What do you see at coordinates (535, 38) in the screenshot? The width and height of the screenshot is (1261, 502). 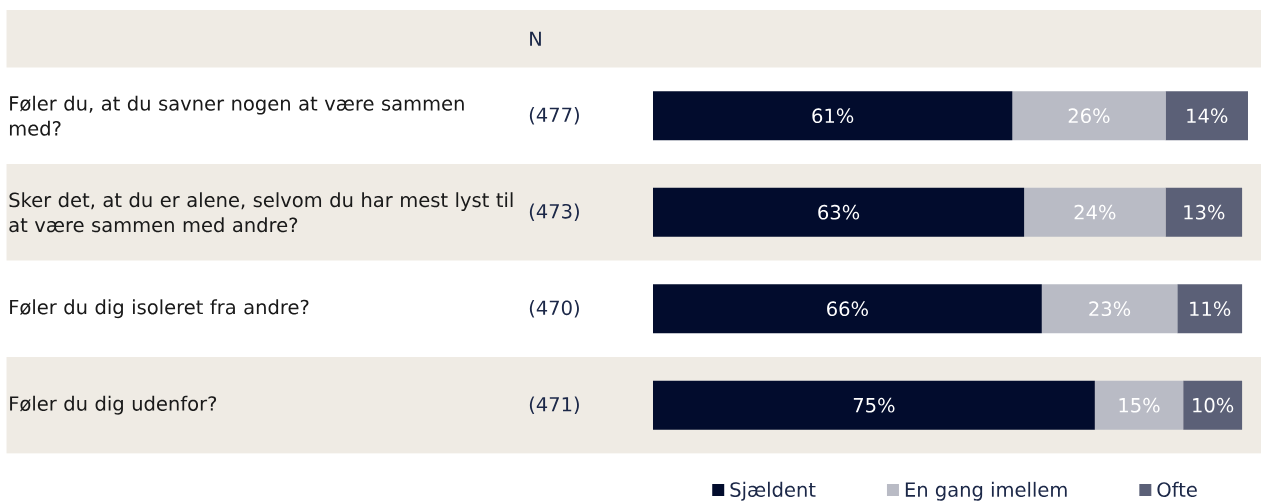 I see `text: N` at bounding box center [535, 38].